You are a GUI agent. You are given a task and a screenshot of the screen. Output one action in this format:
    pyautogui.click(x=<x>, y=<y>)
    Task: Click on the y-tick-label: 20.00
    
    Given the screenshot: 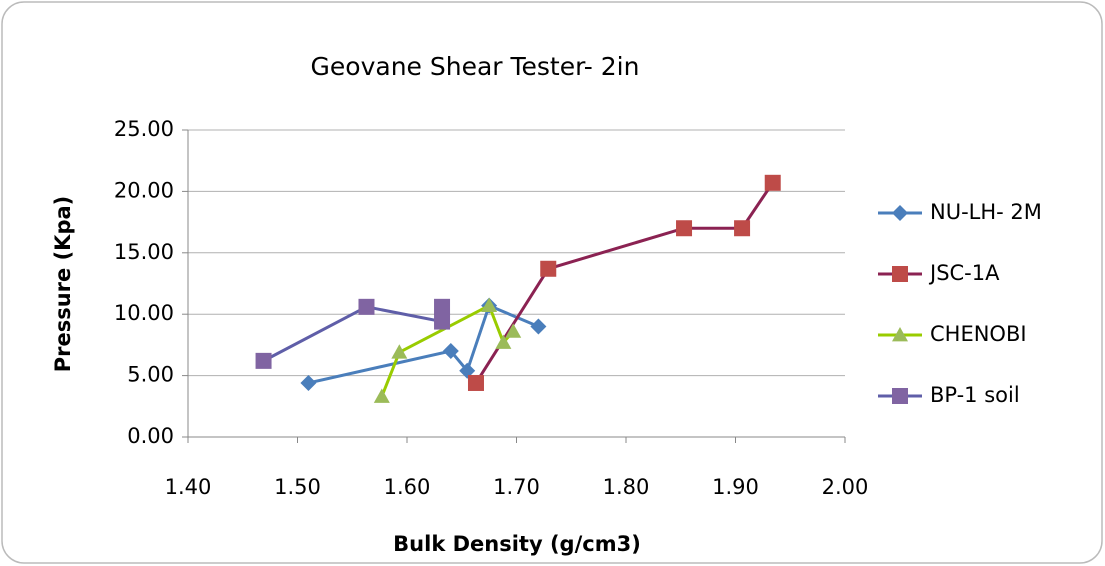 What is the action you would take?
    pyautogui.click(x=144, y=190)
    